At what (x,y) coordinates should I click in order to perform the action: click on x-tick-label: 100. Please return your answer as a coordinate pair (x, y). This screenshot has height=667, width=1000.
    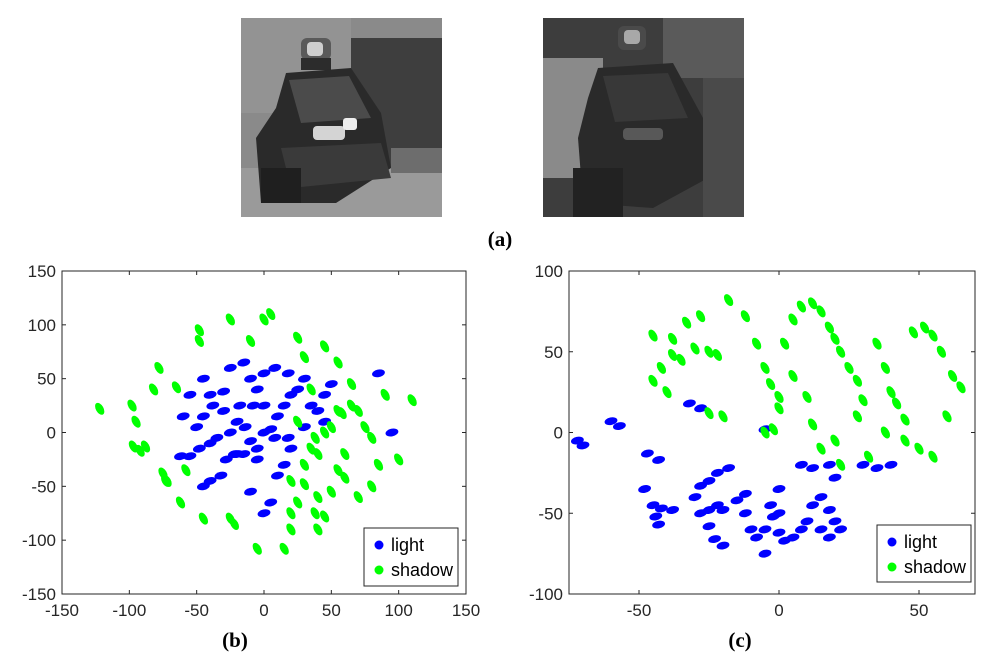
    Looking at the image, I should click on (398, 610).